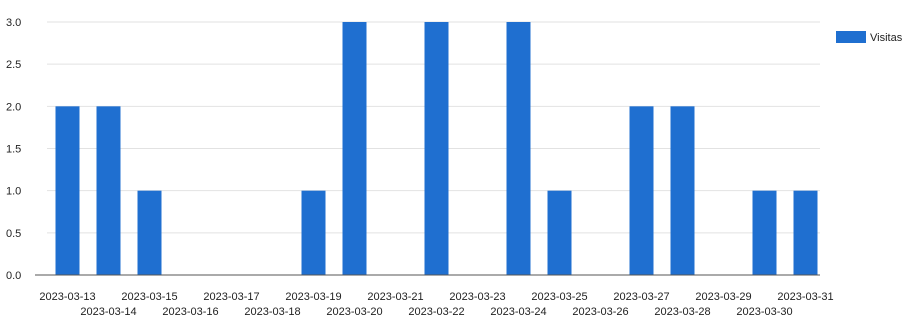 The width and height of the screenshot is (910, 330). I want to click on y-tick-label: 1.5, so click(13, 150).